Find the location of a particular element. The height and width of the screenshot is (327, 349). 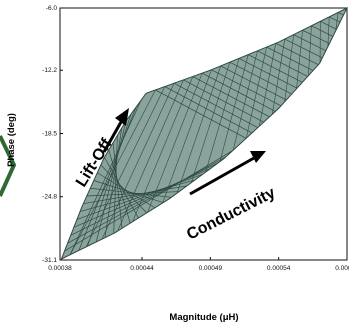

lift-off-arrow is located at coordinates (115, 130).